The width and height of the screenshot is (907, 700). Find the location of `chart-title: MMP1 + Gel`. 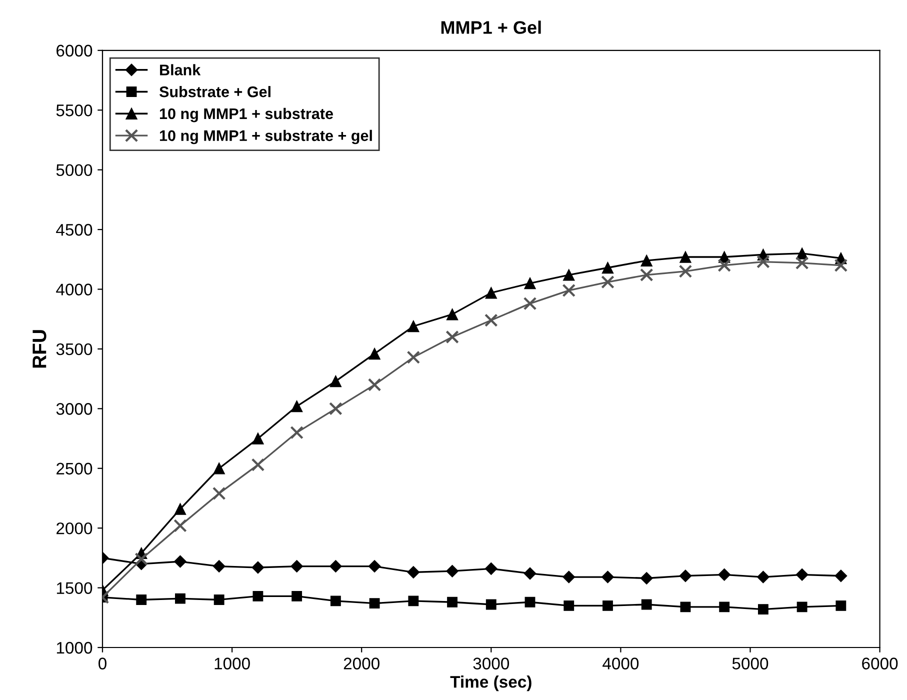

chart-title: MMP1 + Gel is located at coordinates (491, 27).